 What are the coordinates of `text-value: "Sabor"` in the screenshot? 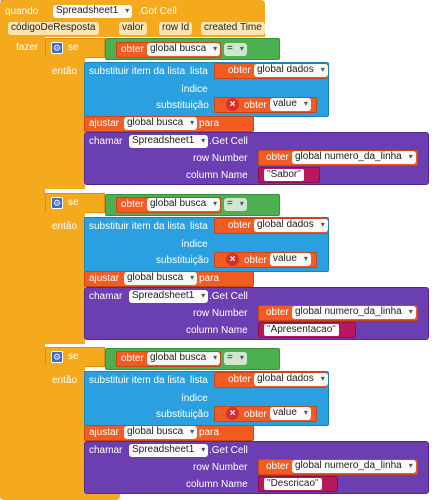 It's located at (284, 175).